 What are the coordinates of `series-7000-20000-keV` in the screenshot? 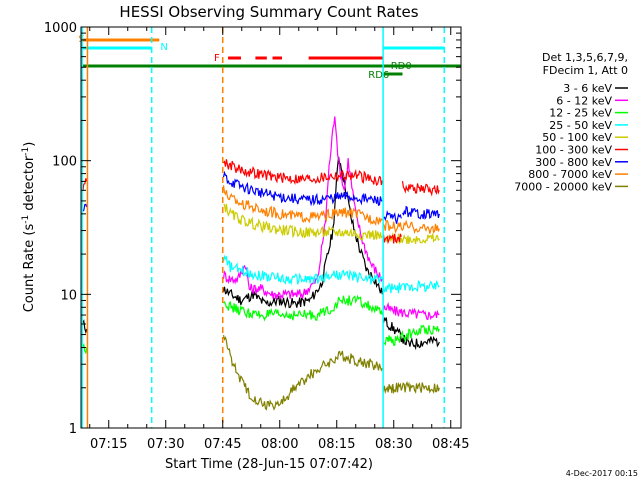 It's located at (331, 372).